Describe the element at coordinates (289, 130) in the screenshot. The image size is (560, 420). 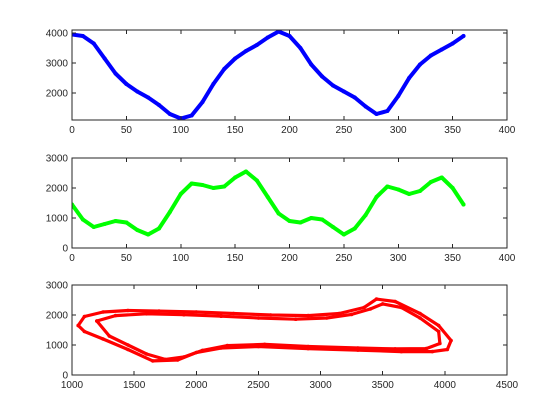
I see `x-tick-label: 200` at that location.